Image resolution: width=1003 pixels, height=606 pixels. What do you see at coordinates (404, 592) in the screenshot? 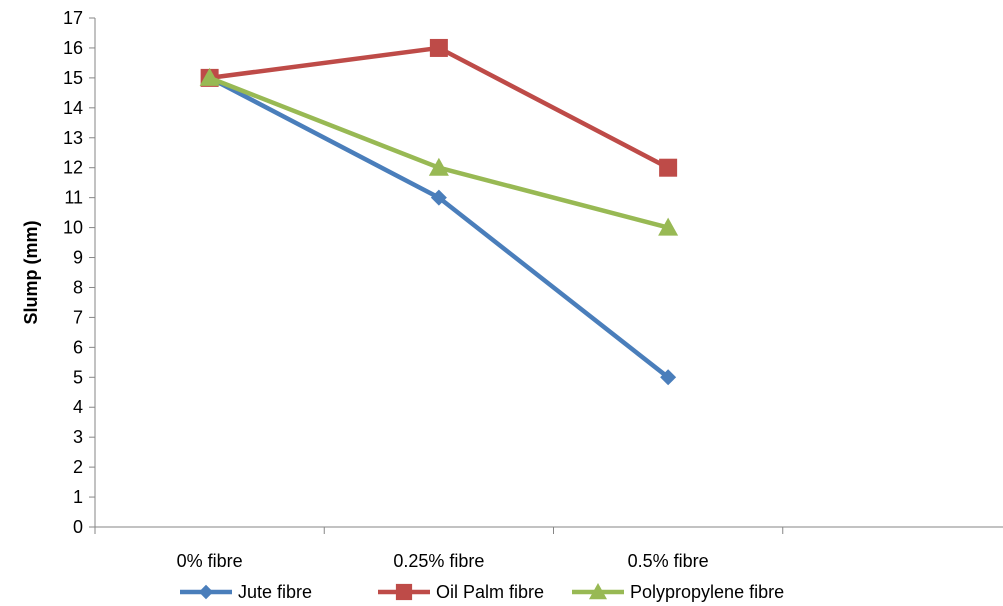
I see `legend-marker-oil-palm-fibre` at bounding box center [404, 592].